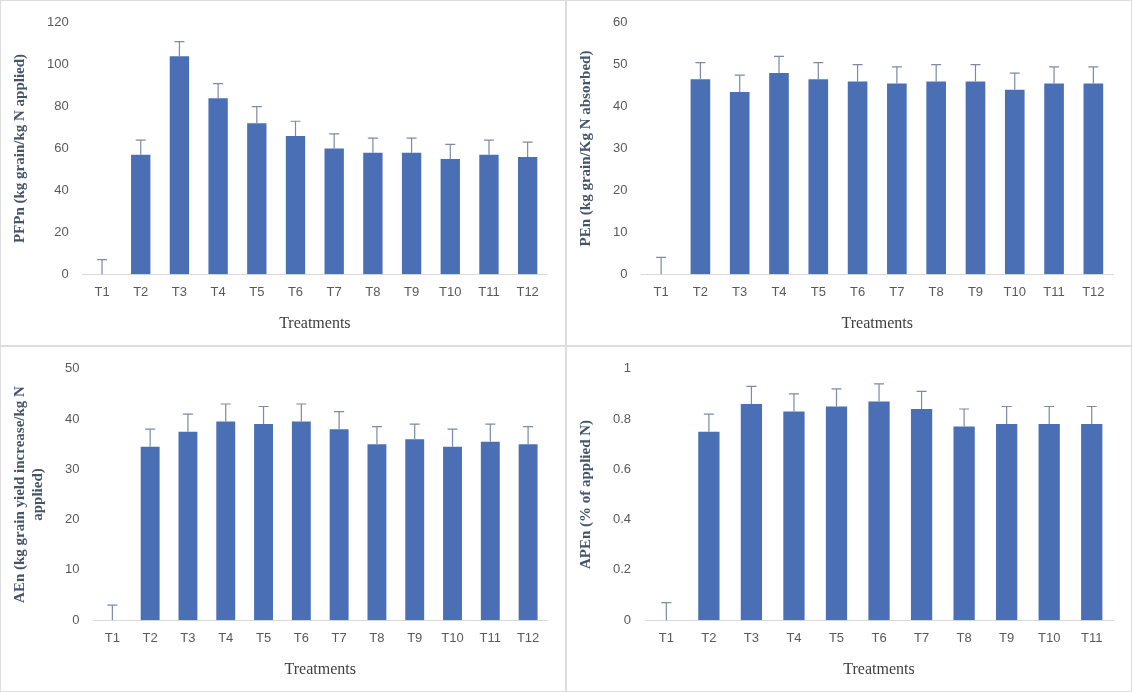  I want to click on y-axis-title: PFPn (kg grain/kg N applied), so click(19, 148).